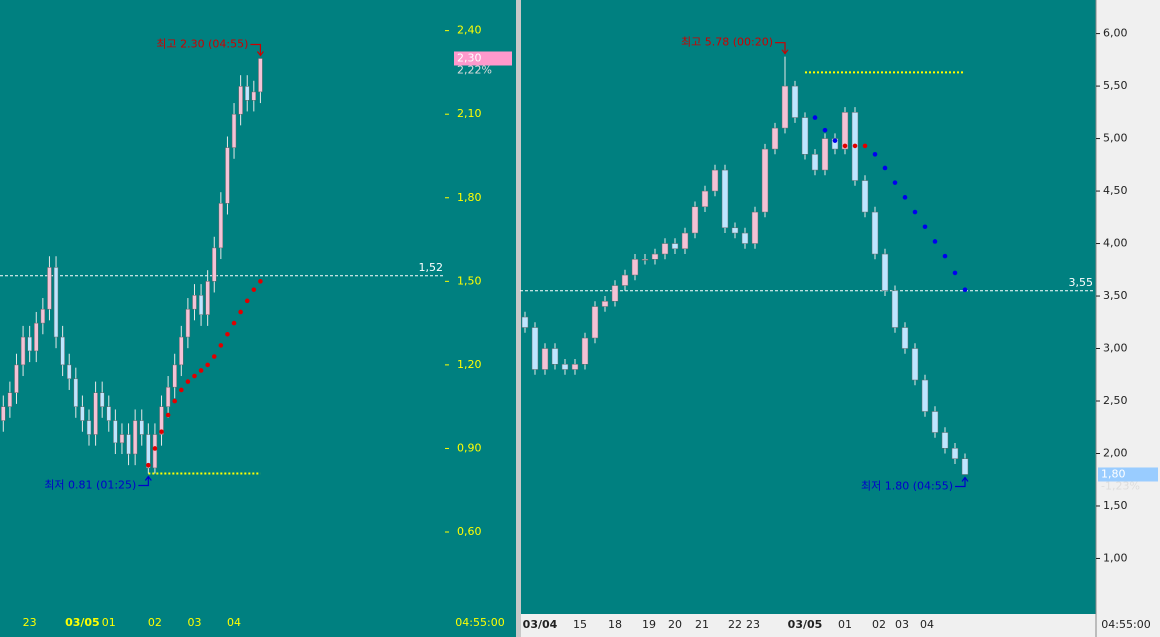 The height and width of the screenshot is (637, 1160). I want to click on y-tick-label: 2,00, so click(1115, 452).